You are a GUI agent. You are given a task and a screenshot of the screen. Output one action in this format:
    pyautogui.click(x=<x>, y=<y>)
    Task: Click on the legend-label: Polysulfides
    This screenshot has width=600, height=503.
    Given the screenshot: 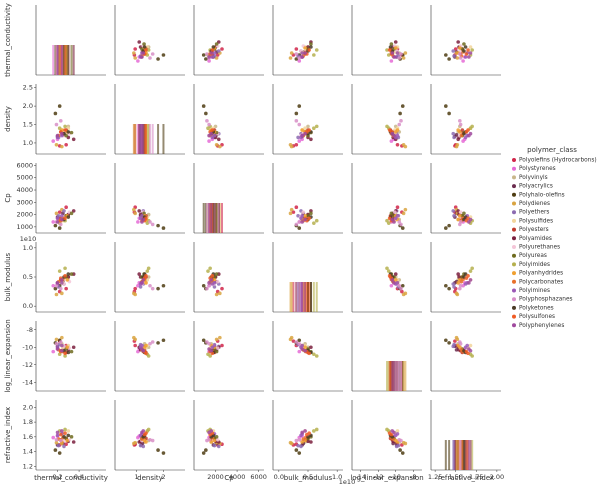 What is the action you would take?
    pyautogui.click(x=536, y=221)
    